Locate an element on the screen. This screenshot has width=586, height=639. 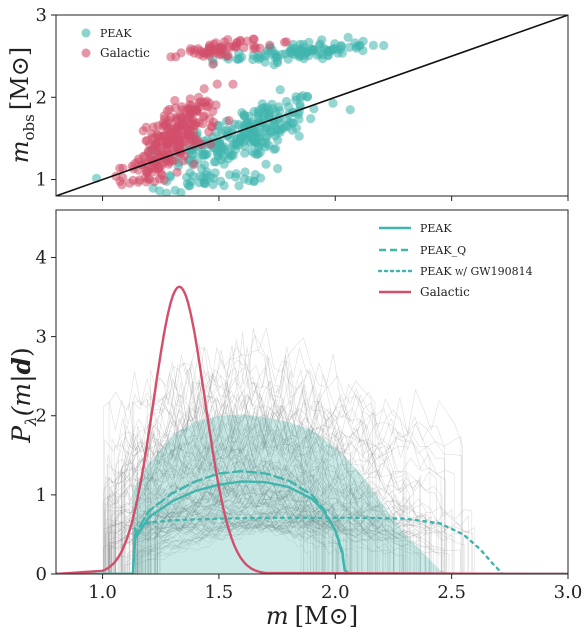
distribution-x-label-main: m is located at coordinates (277, 616).